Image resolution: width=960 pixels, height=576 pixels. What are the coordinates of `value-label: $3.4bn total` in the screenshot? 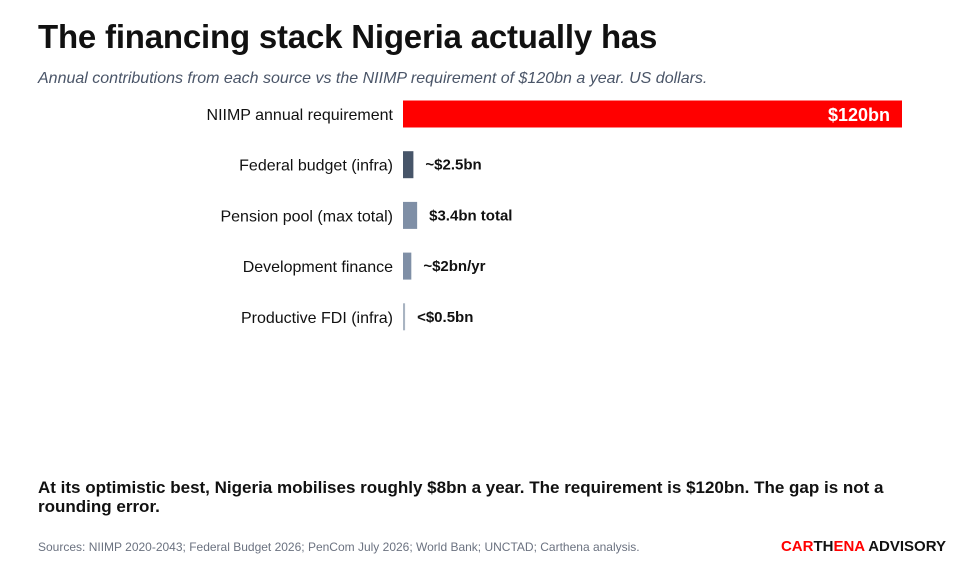 It's located at (470, 215).